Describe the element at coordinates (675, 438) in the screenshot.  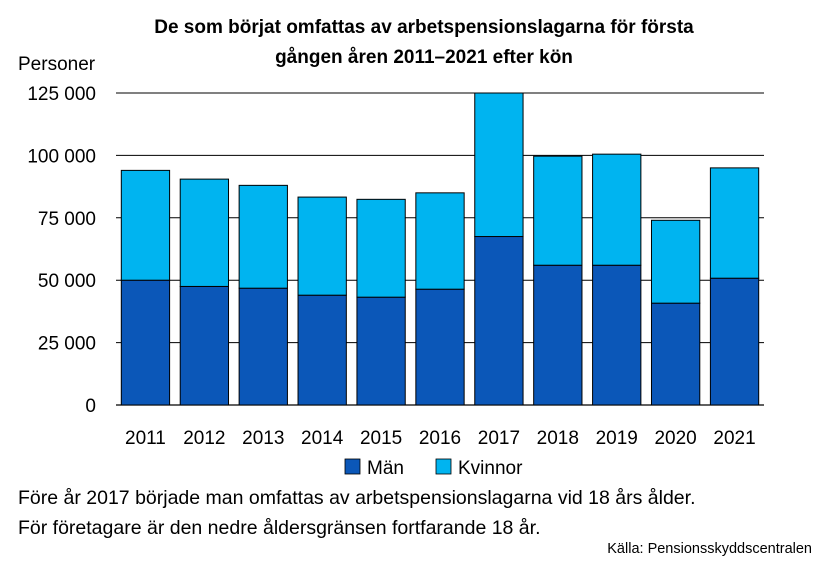
I see `x-tick-label: 2020` at that location.